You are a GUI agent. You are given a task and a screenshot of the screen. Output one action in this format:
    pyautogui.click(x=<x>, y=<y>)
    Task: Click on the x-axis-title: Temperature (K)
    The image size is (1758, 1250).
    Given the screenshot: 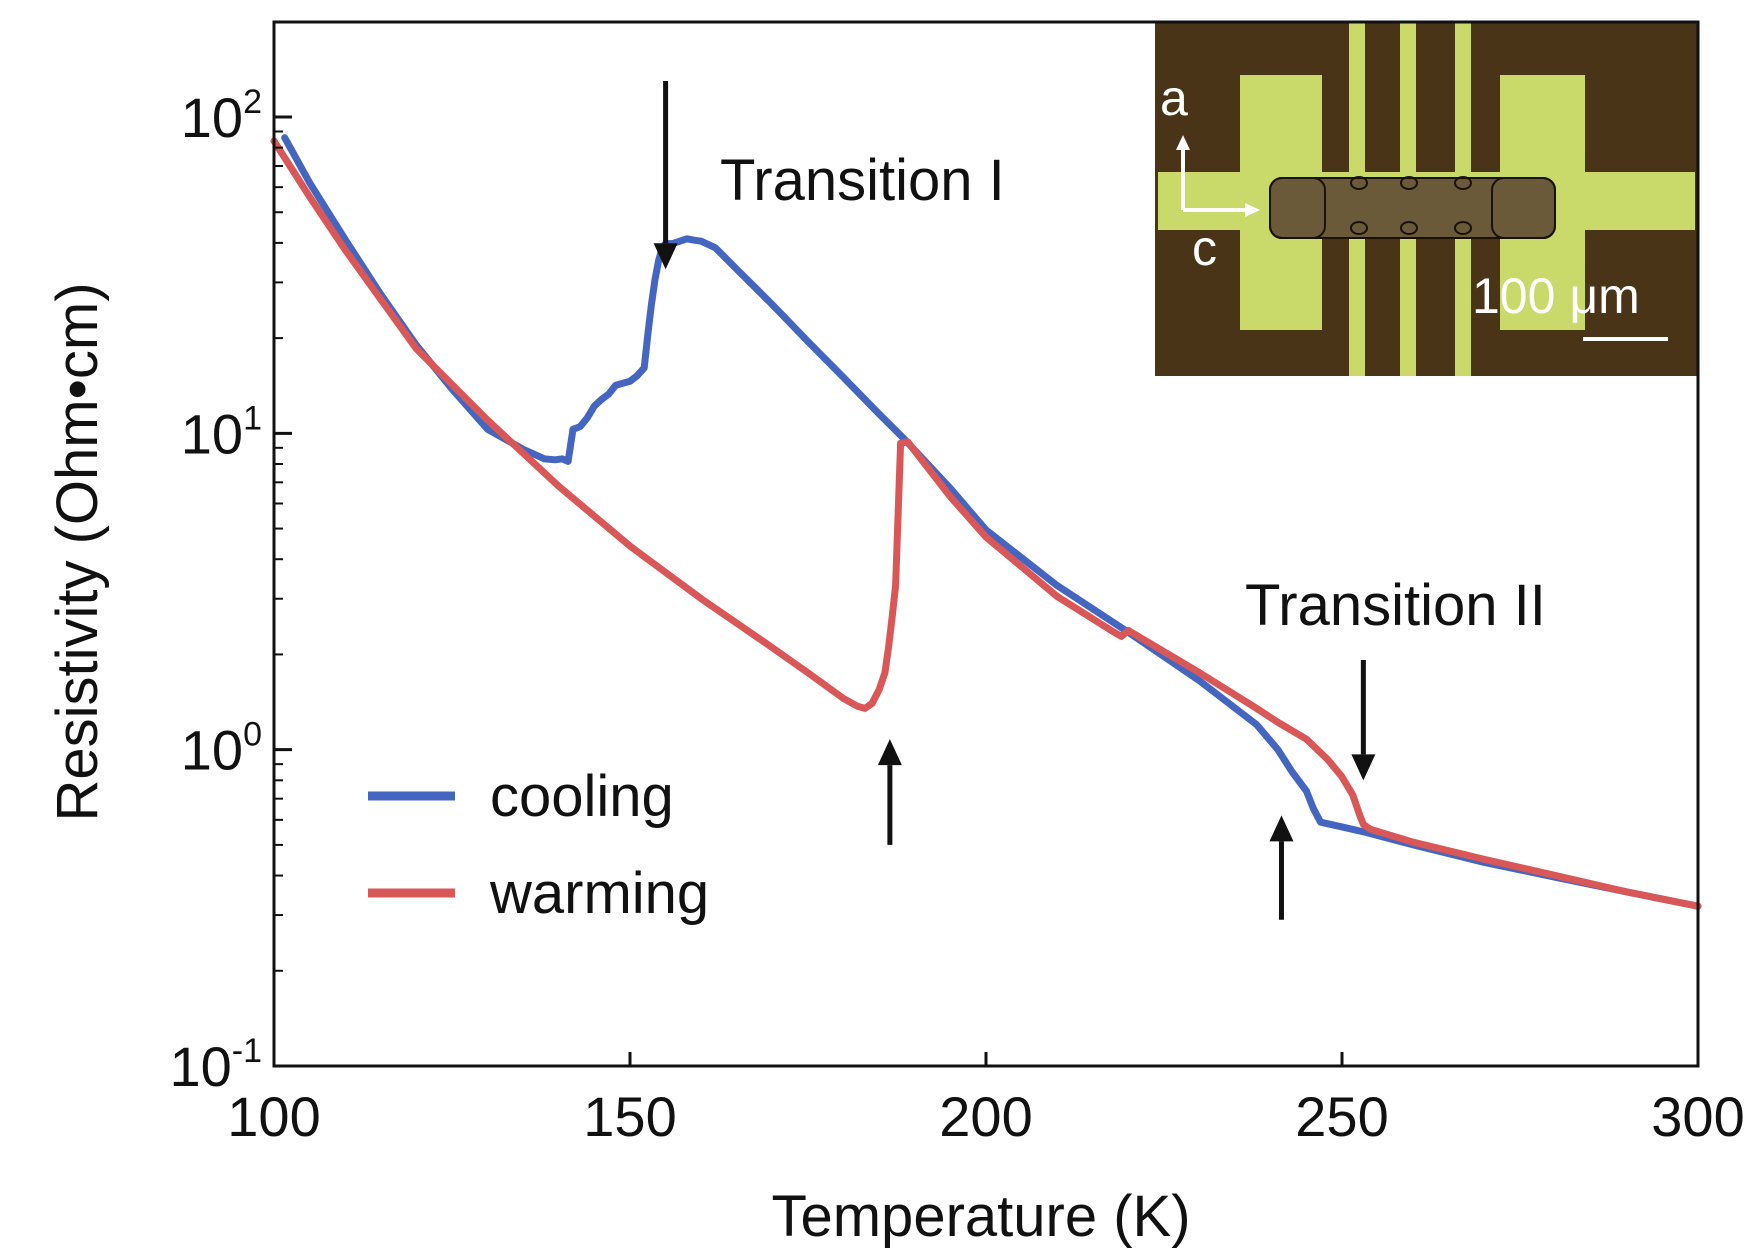 What is the action you would take?
    pyautogui.click(x=980, y=1216)
    